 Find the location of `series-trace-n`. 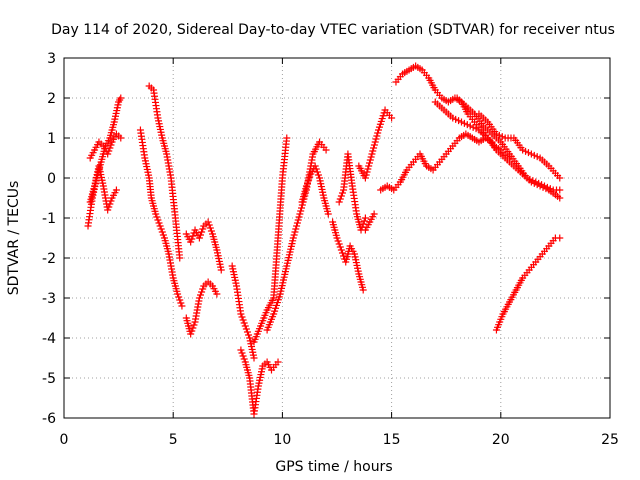

series-trace-n is located at coordinates (352, 192).